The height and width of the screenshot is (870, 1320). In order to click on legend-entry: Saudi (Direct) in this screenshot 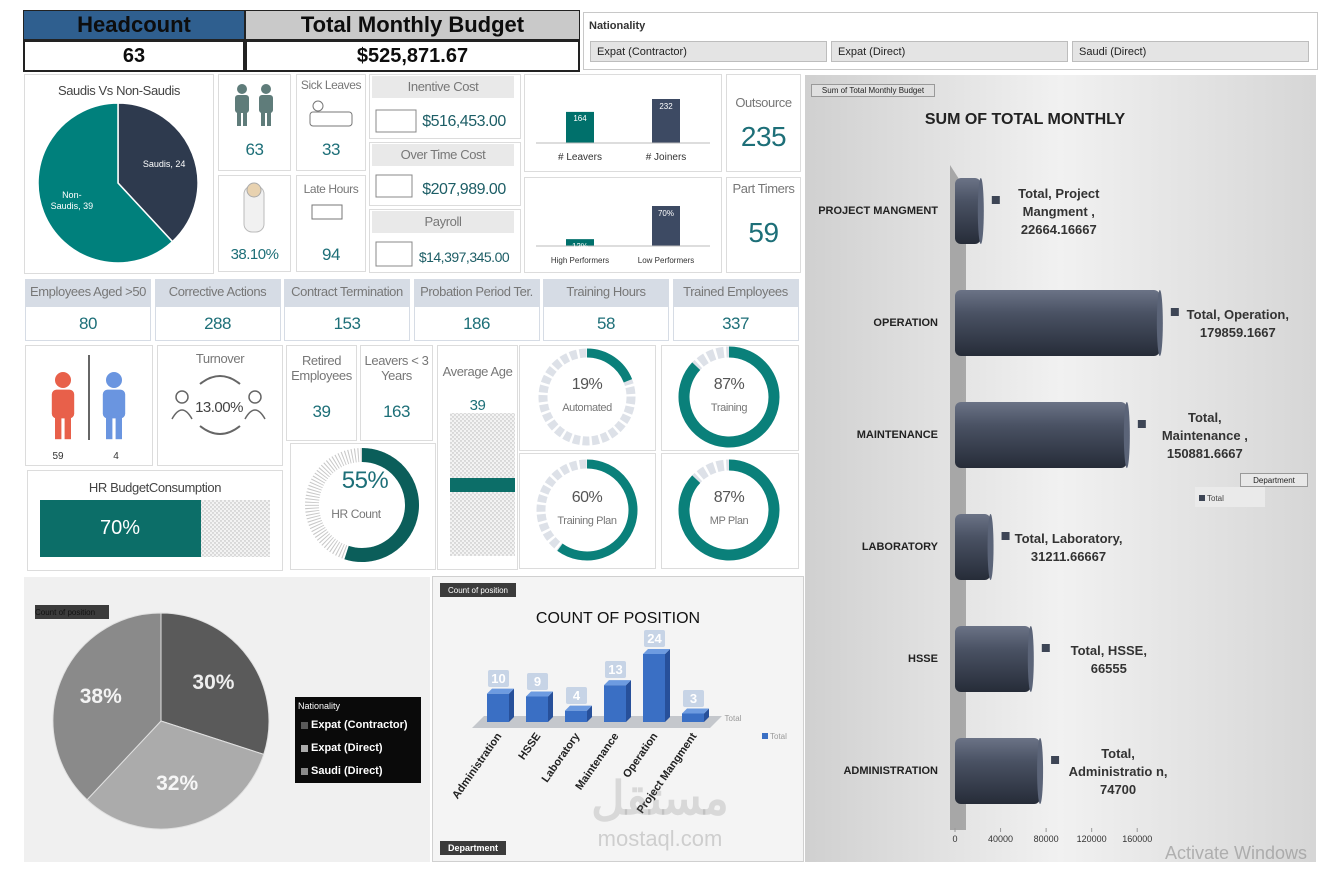, I will do `click(347, 771)`.